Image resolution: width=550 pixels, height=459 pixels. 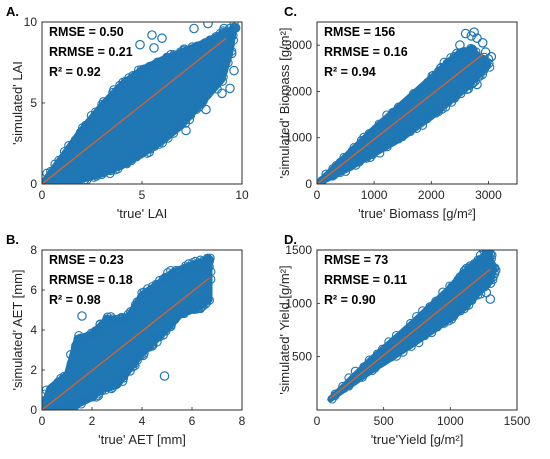 What do you see at coordinates (417, 213) in the screenshot?
I see `x-axis-label: 'true' Biomass [g/m²]` at bounding box center [417, 213].